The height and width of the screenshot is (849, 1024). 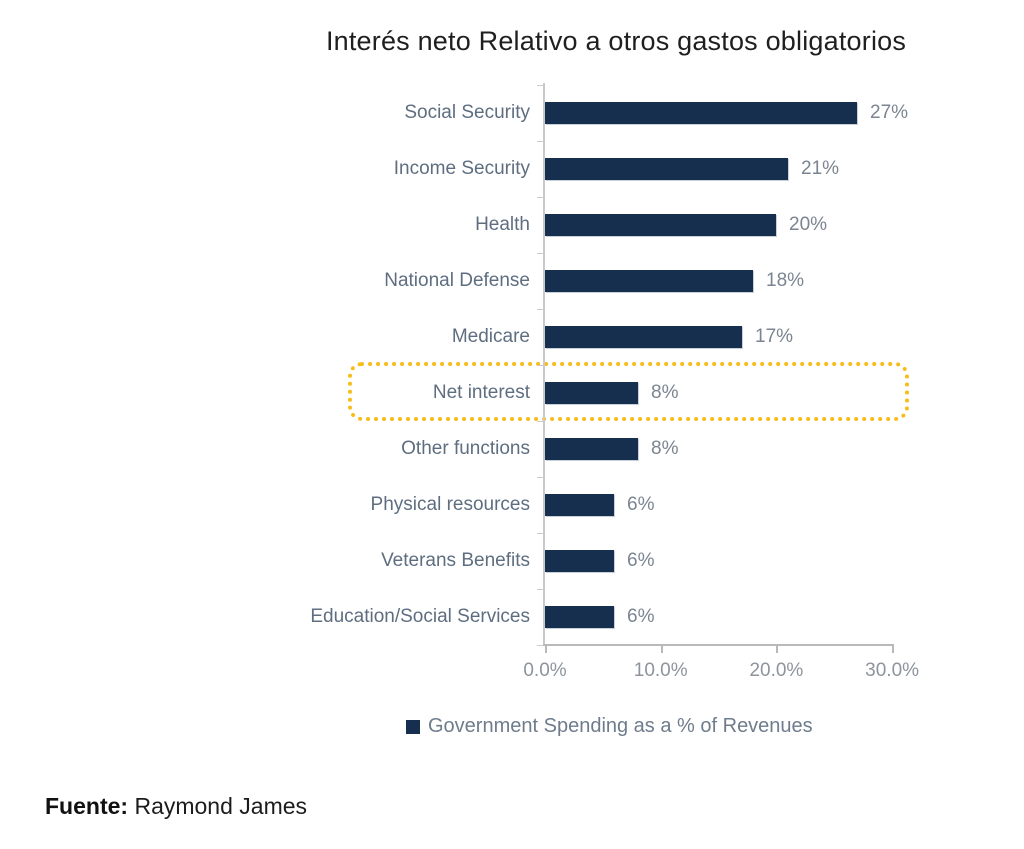 I want to click on category-label: Education/Social Services, so click(x=420, y=616).